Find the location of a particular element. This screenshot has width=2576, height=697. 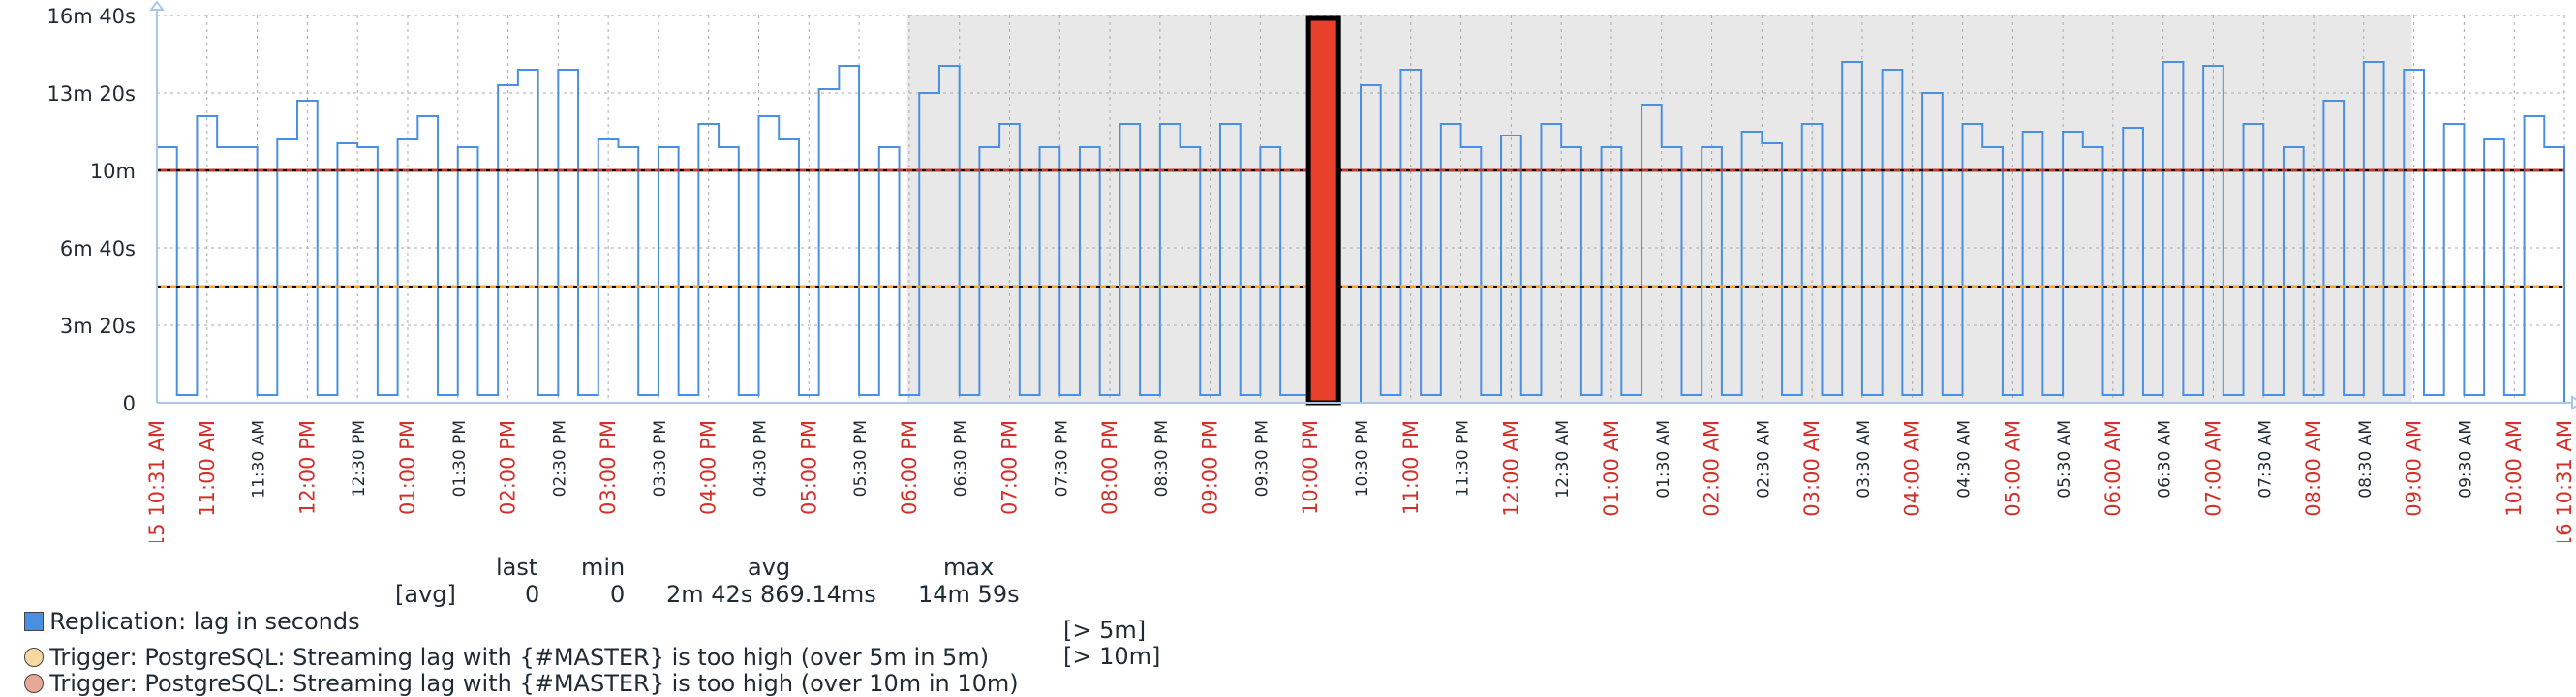

legend-header-avg: avg is located at coordinates (769, 567).